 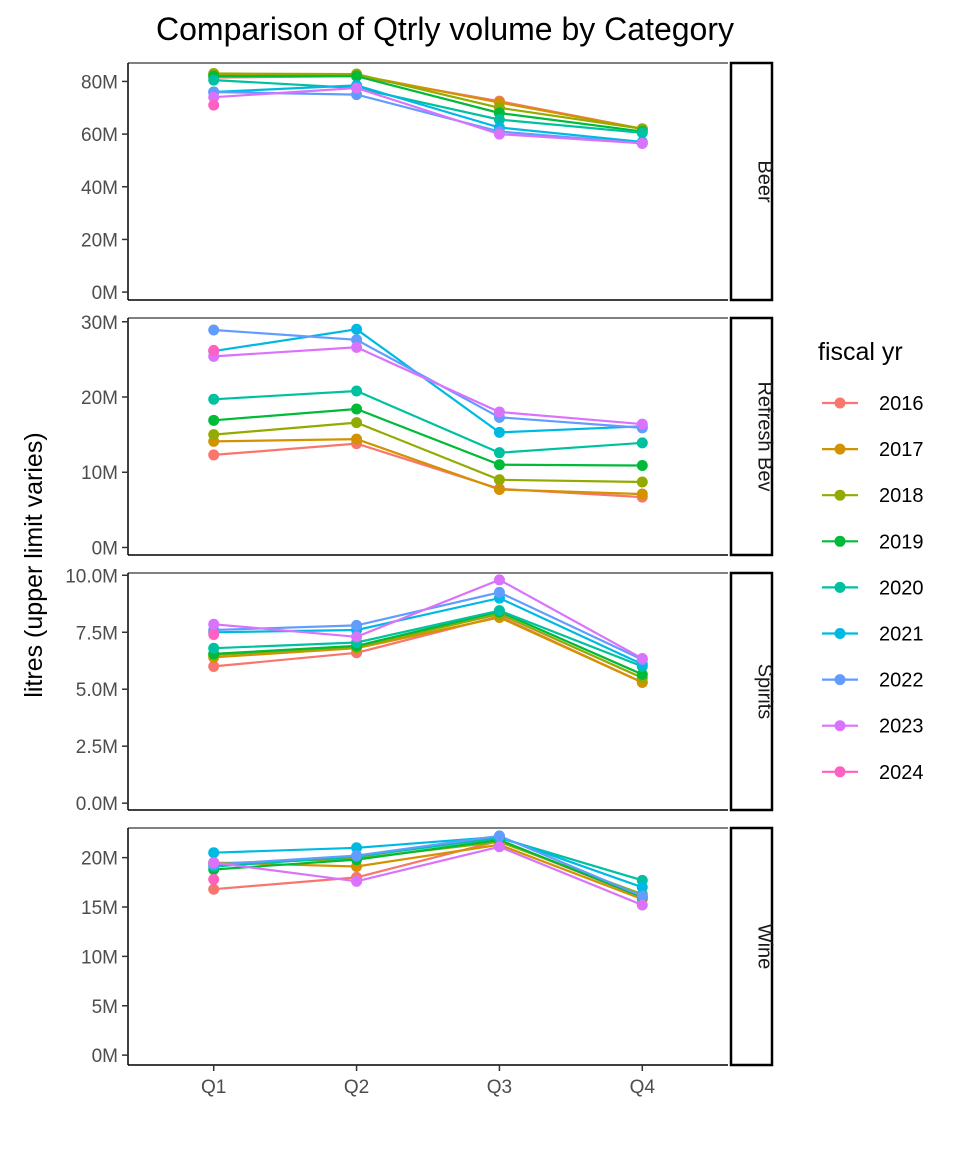 I want to click on series-line-2016, so click(x=428, y=470).